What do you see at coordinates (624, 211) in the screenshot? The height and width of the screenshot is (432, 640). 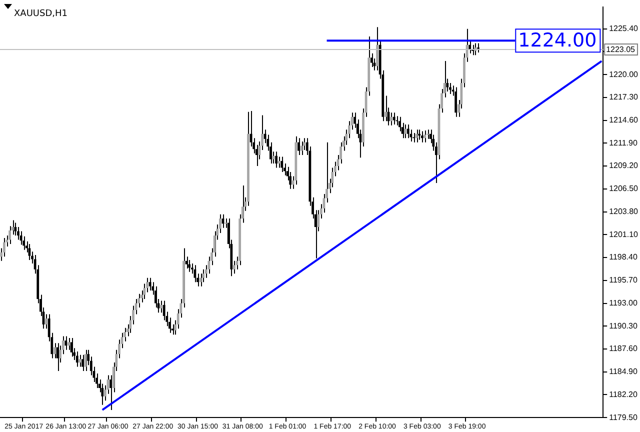 I see `y-tick-label: 1203.80` at bounding box center [624, 211].